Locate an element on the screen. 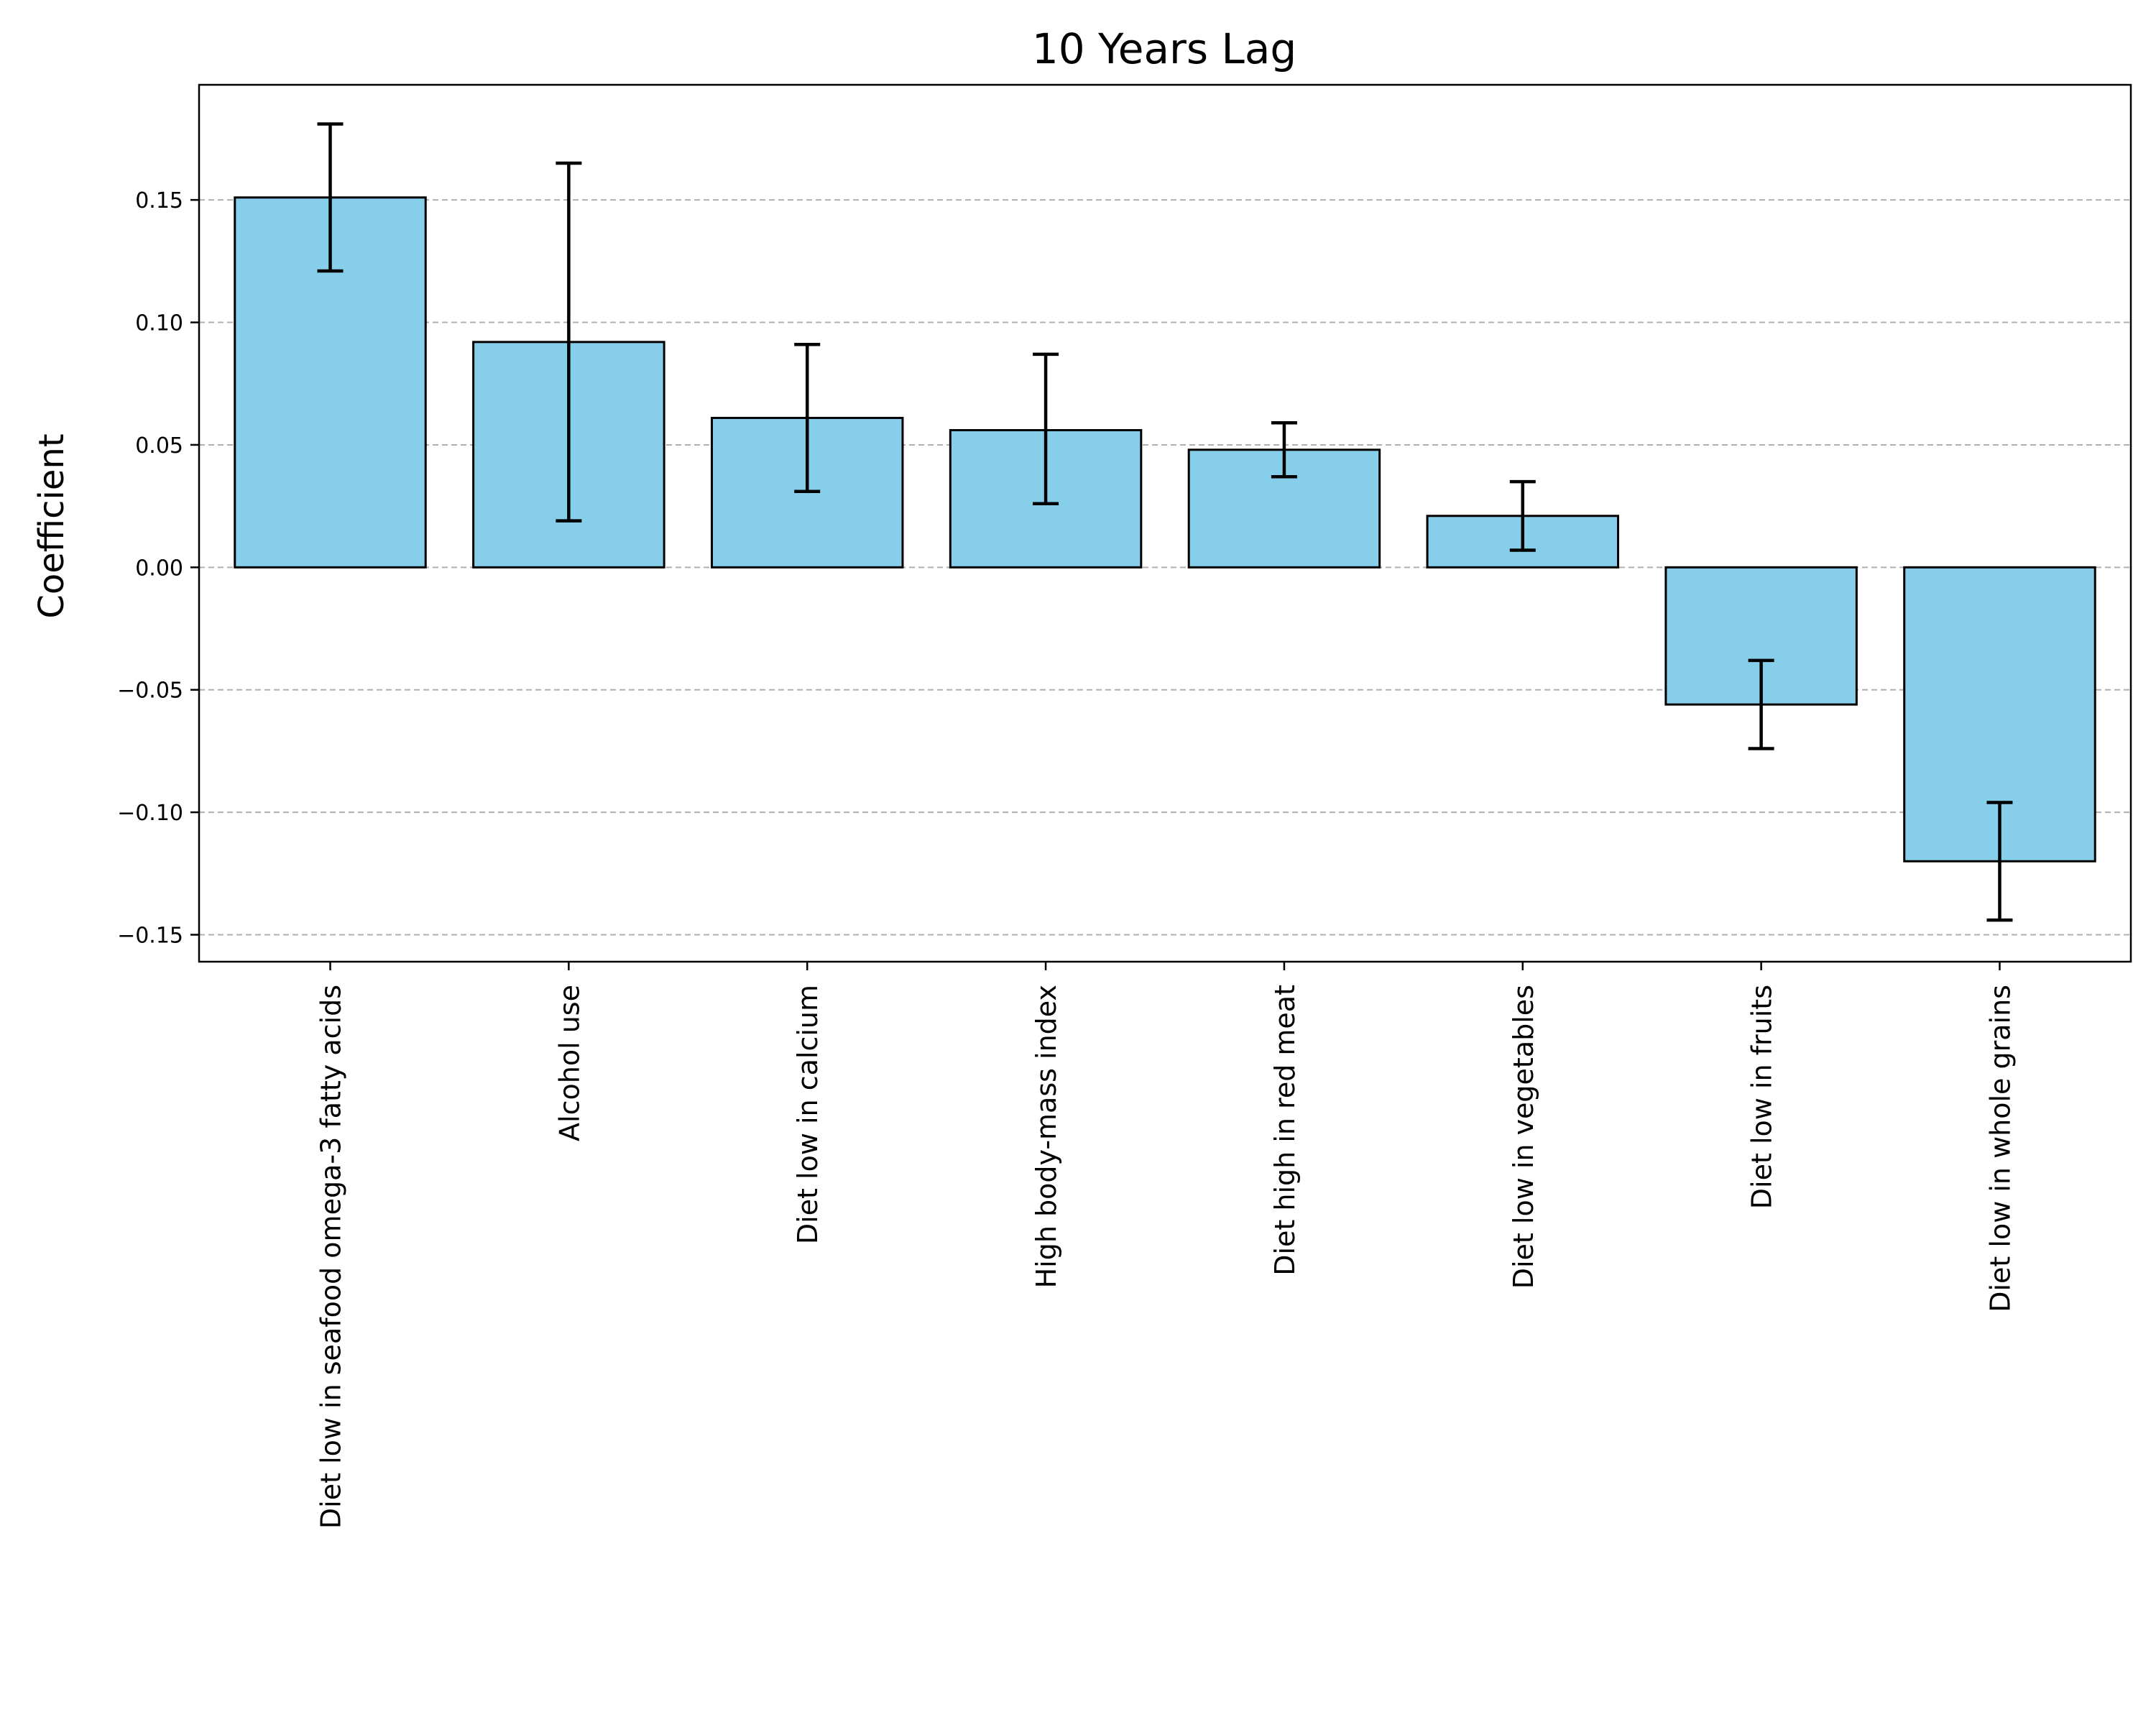  y-tick-label: 0.05 is located at coordinates (159, 446).